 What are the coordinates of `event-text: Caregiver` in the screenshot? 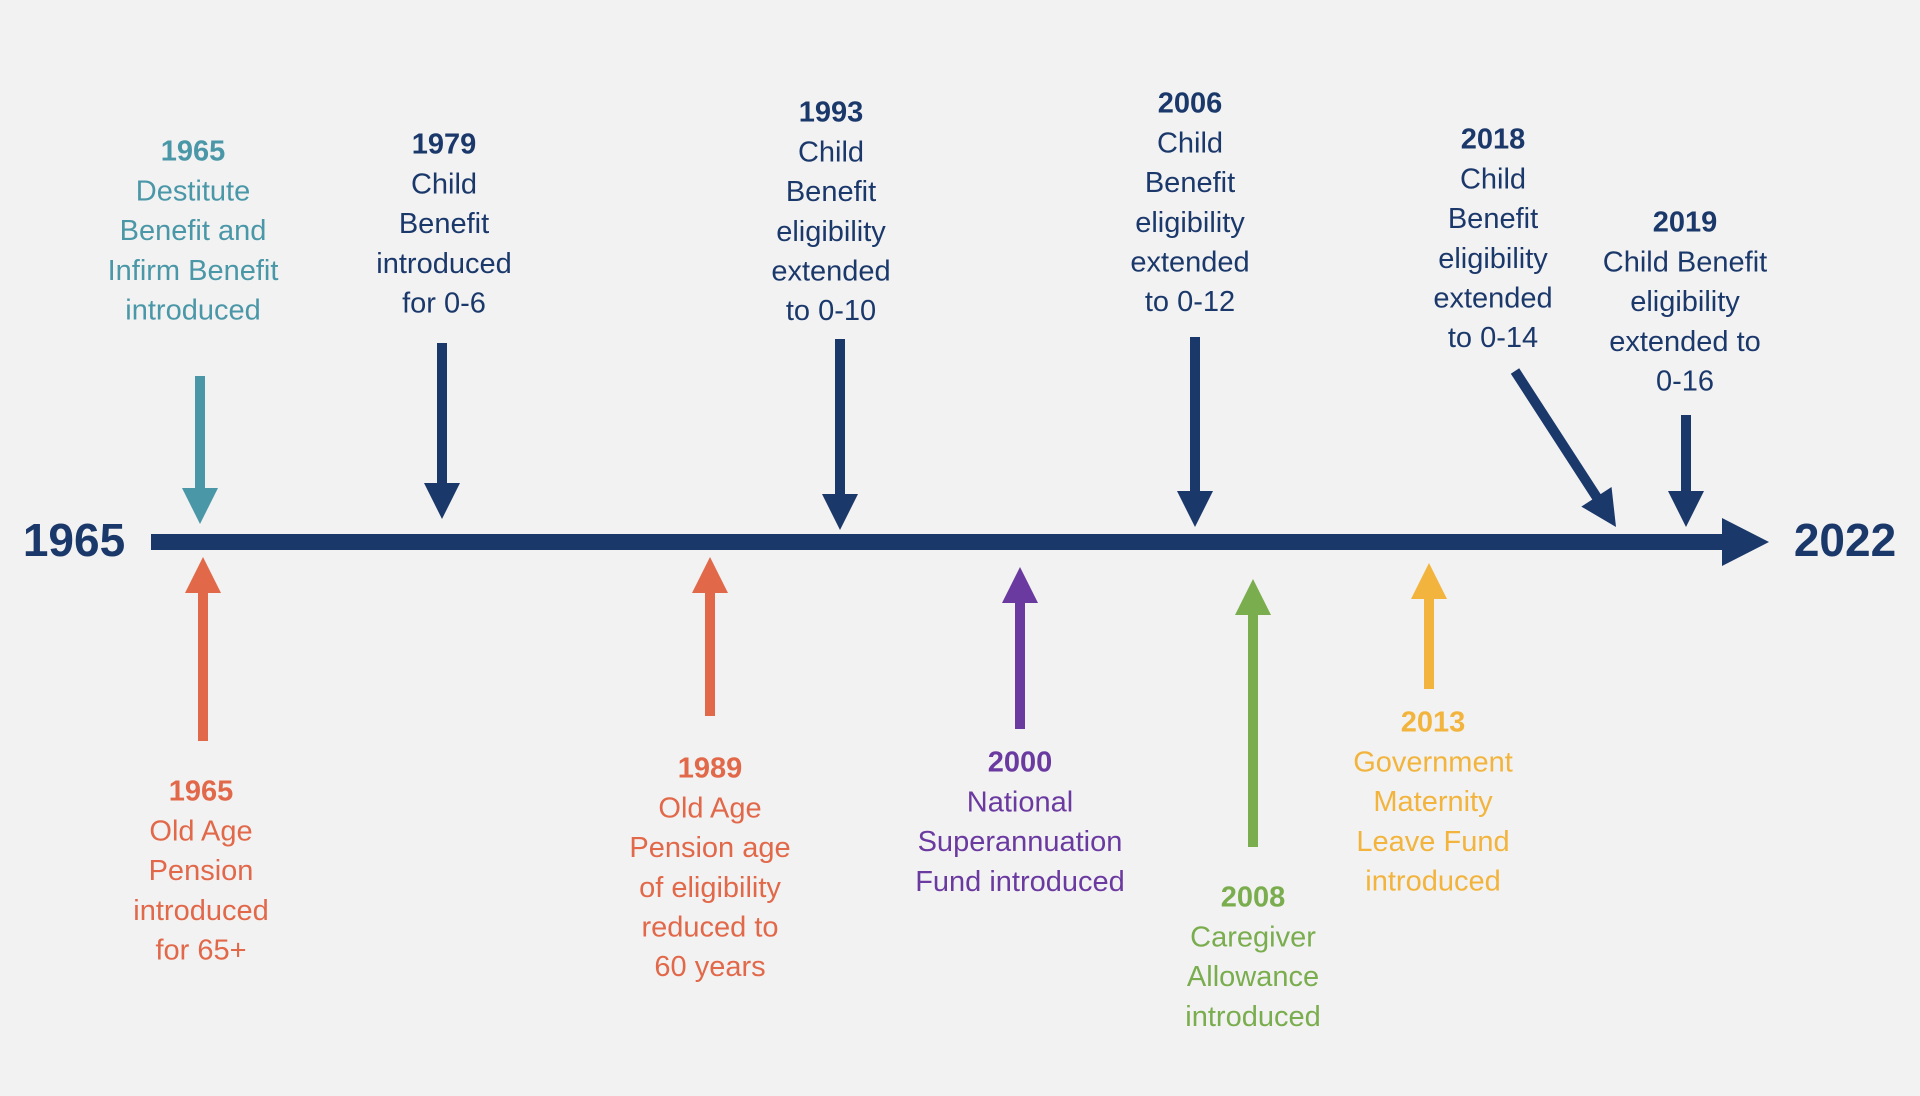 It's located at (1253, 937).